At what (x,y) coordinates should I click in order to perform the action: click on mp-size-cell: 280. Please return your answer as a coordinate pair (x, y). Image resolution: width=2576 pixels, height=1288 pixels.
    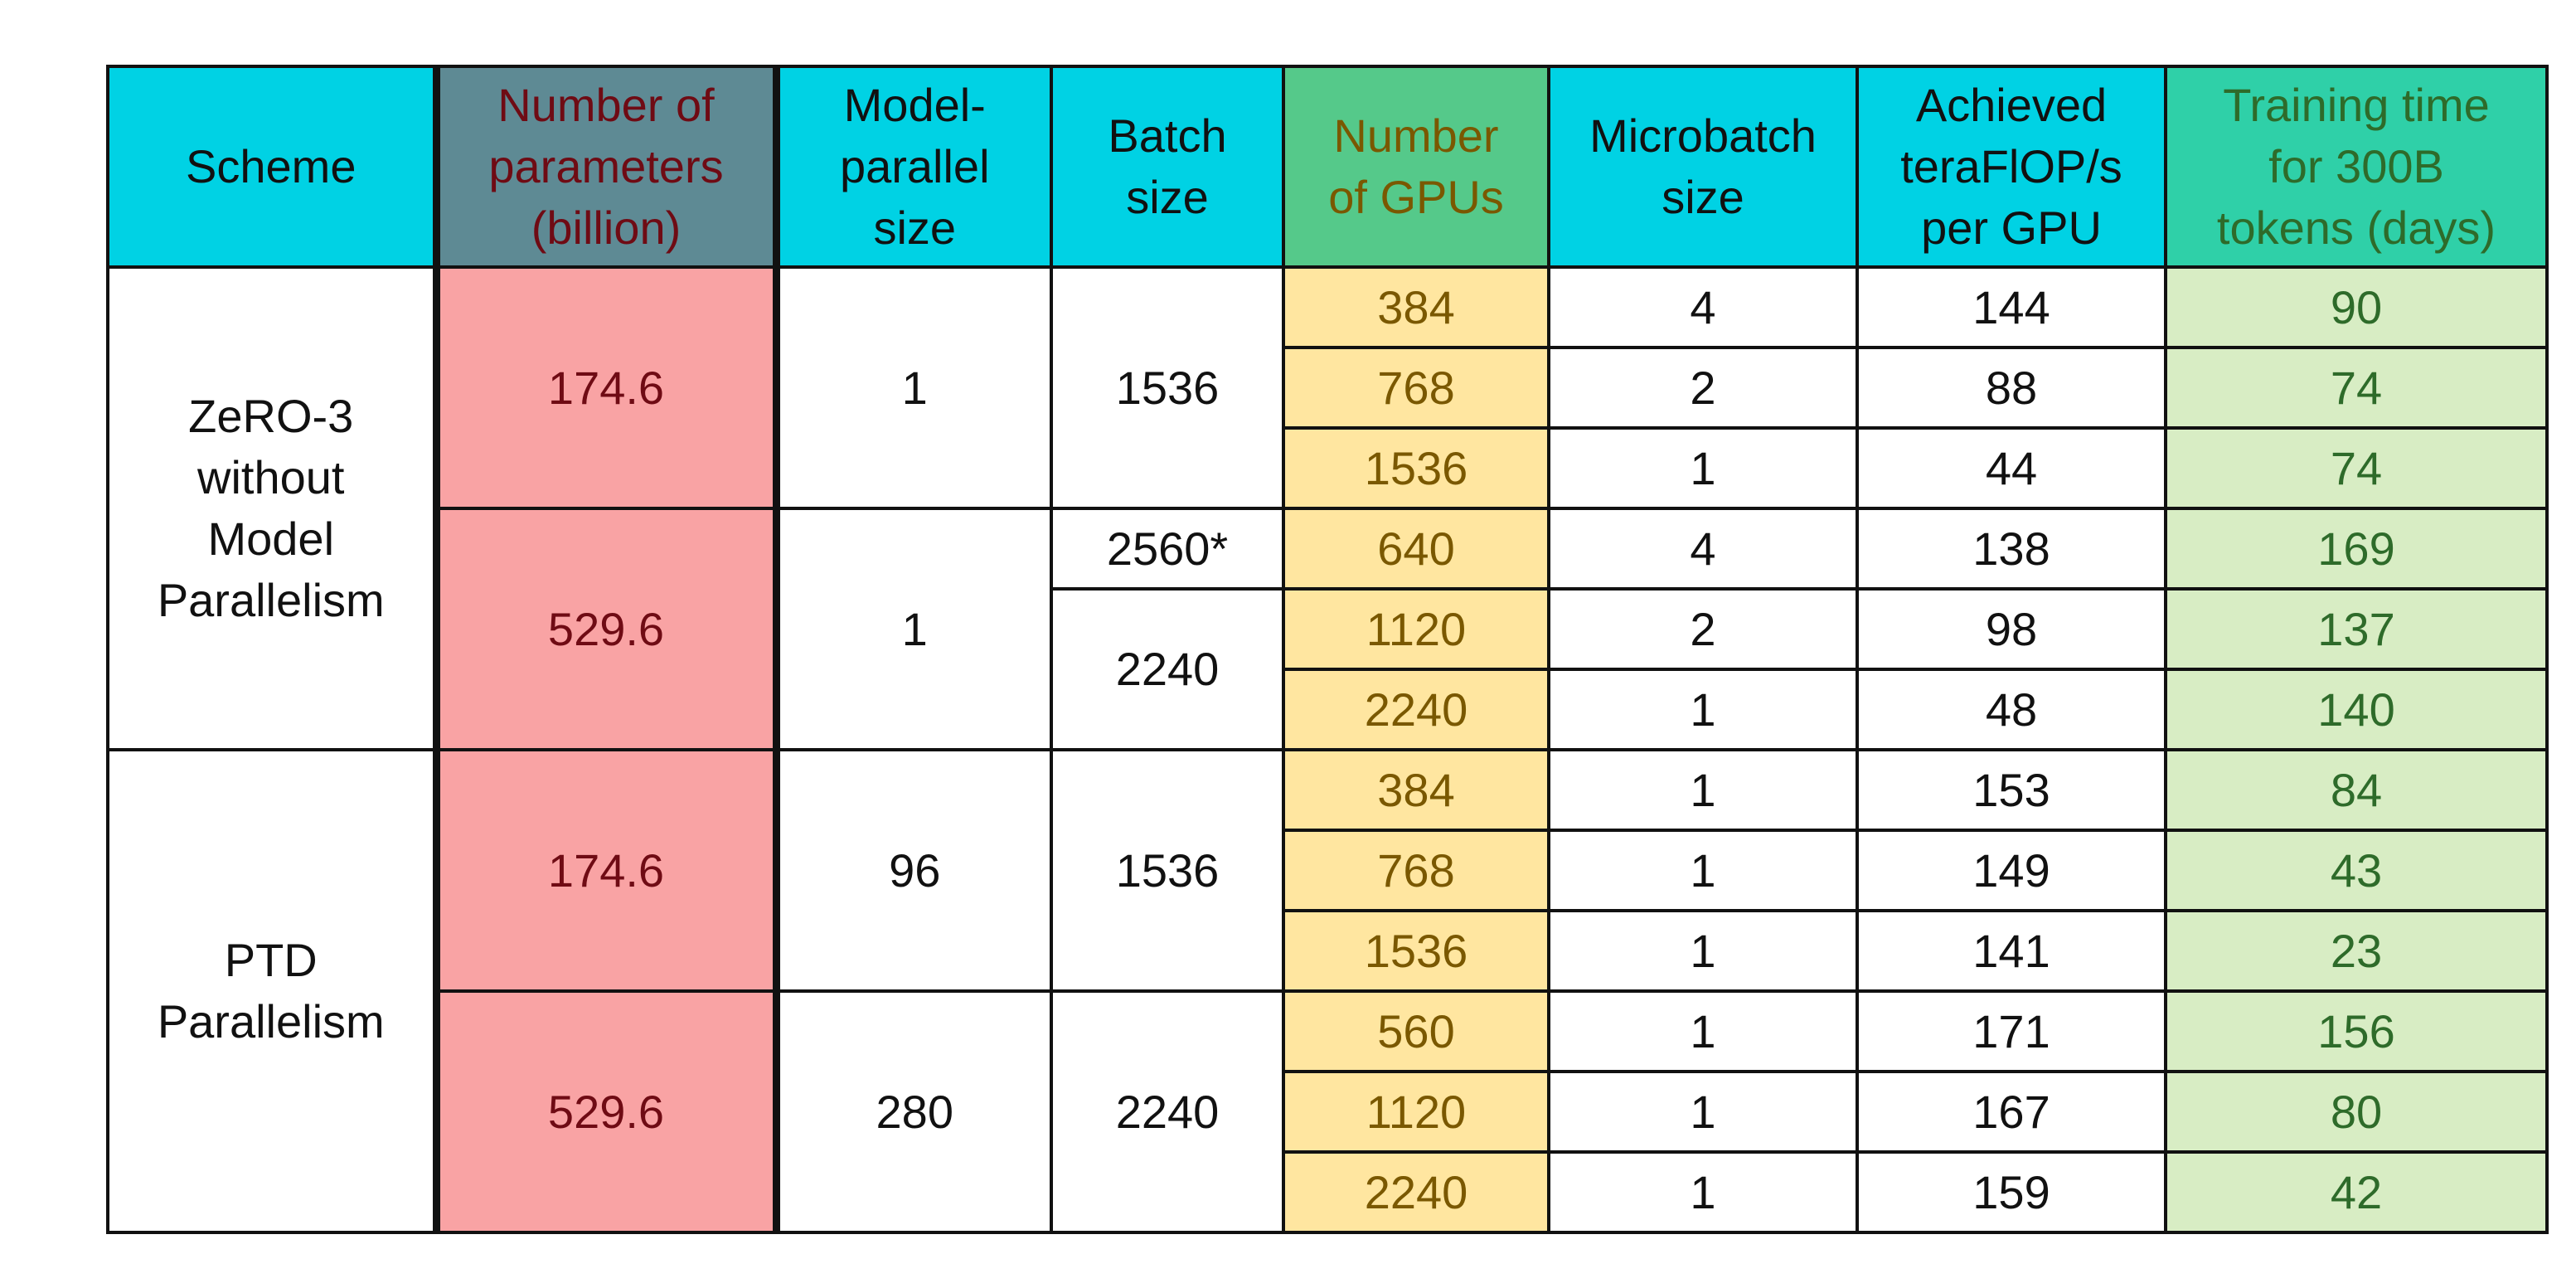
    Looking at the image, I should click on (913, 1111).